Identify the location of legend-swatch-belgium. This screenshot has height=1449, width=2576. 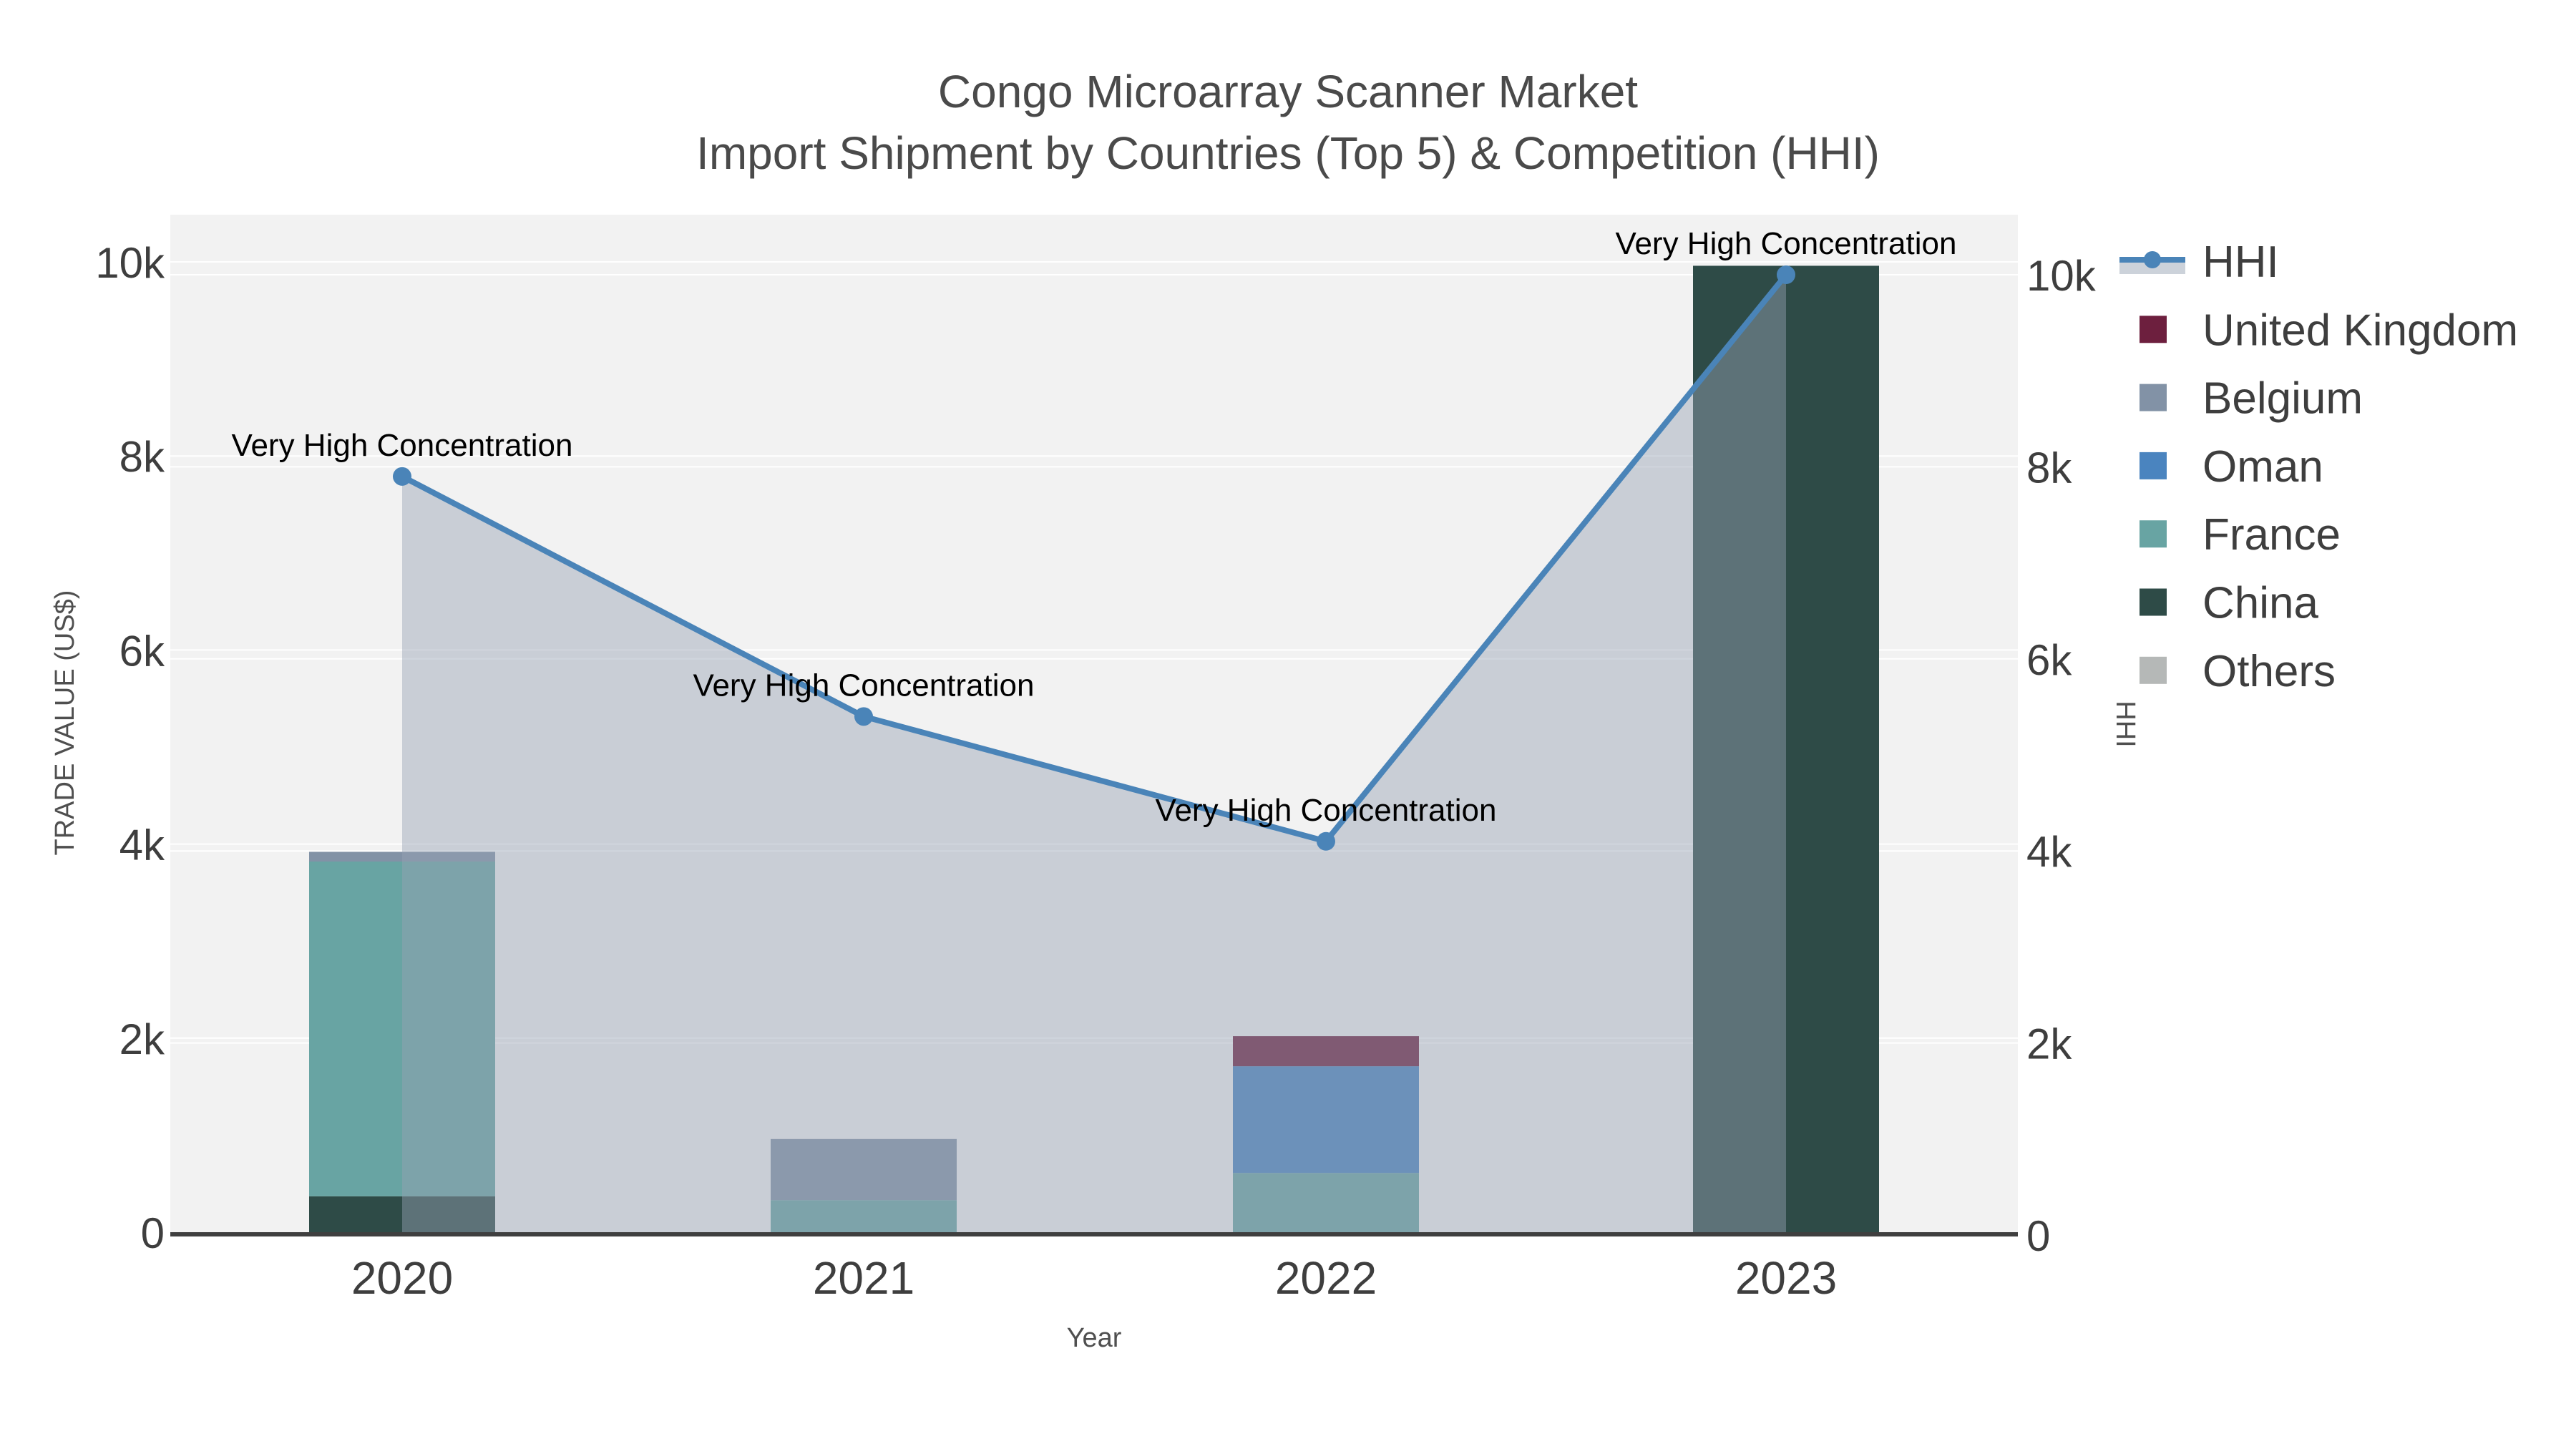
(2153, 397).